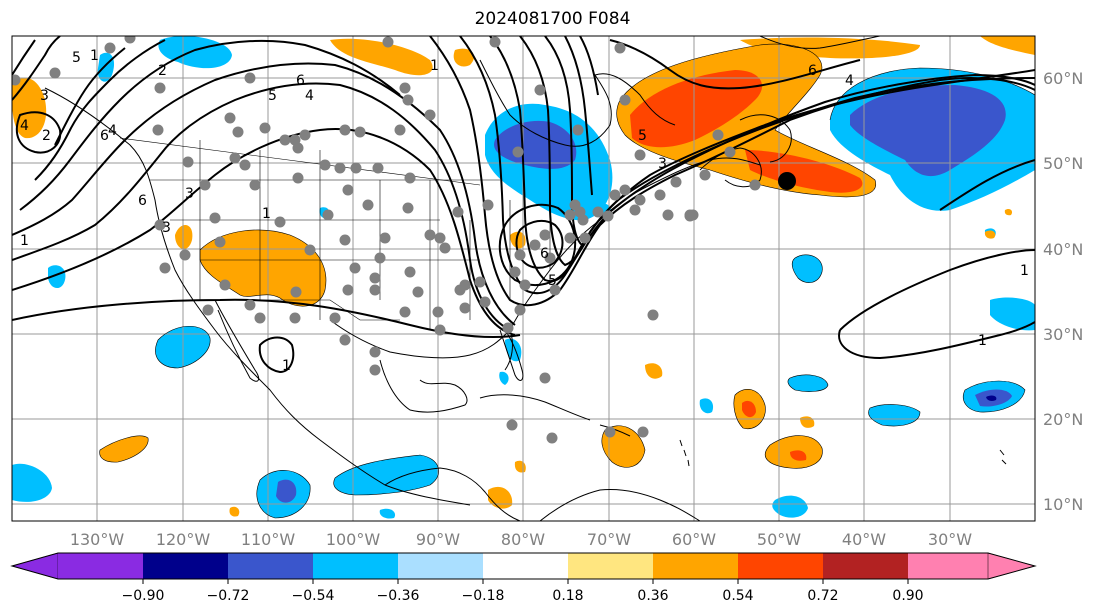 The image size is (1105, 615). I want to click on lat-label: 10°N, so click(1063, 504).